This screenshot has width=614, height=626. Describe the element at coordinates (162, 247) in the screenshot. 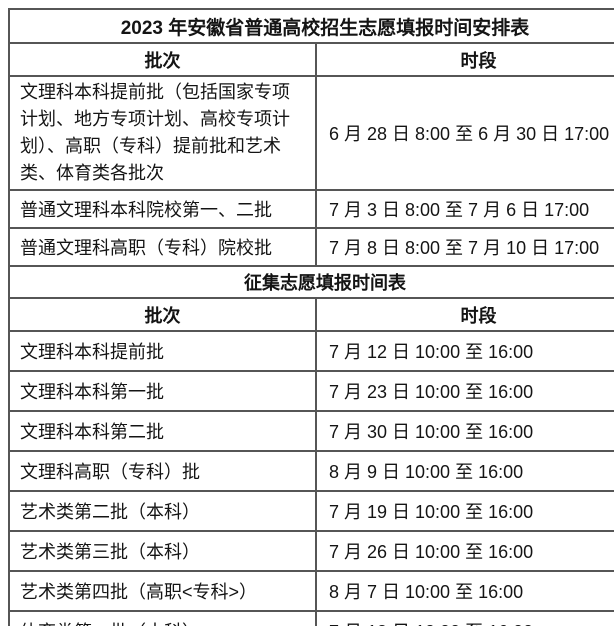

I see `batch-cell: 普通文理科高职（专科）院校批` at that location.